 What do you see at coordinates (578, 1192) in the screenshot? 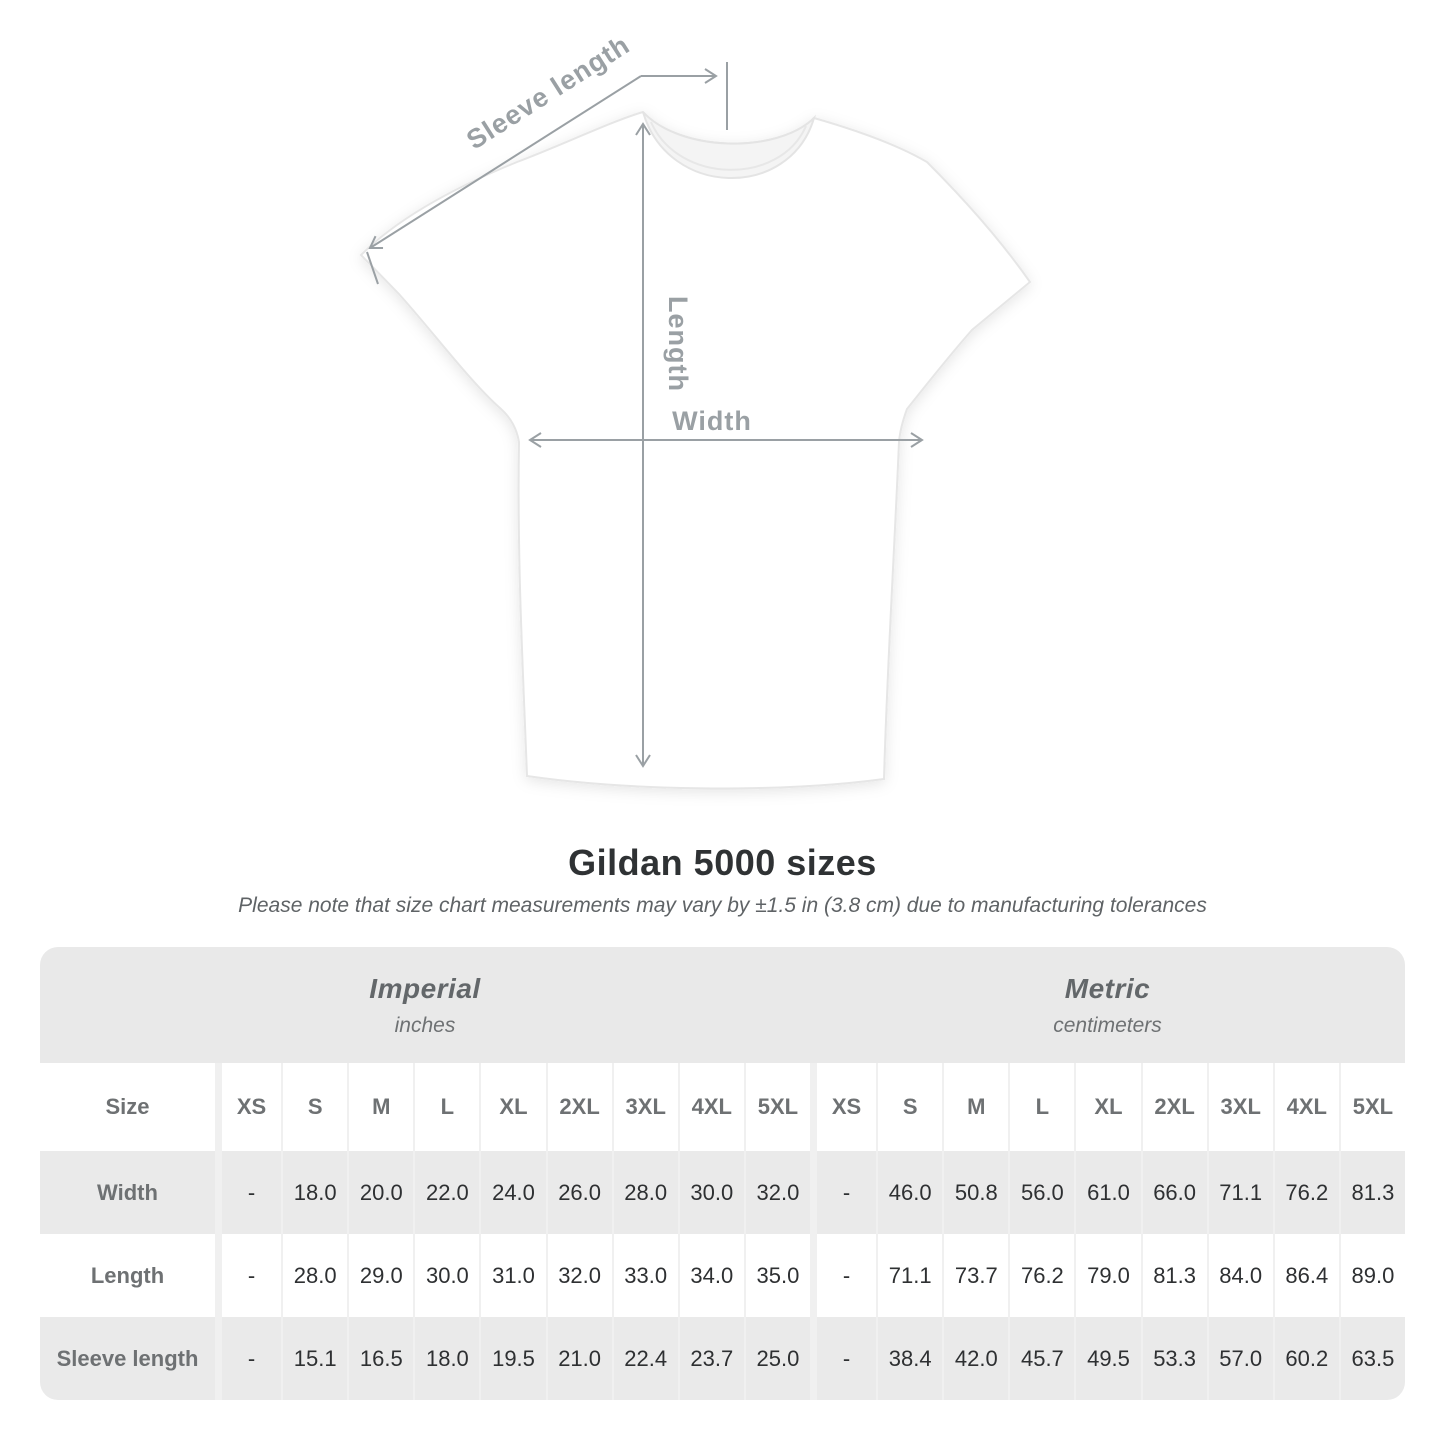
I see `value-cell: 26.0` at bounding box center [578, 1192].